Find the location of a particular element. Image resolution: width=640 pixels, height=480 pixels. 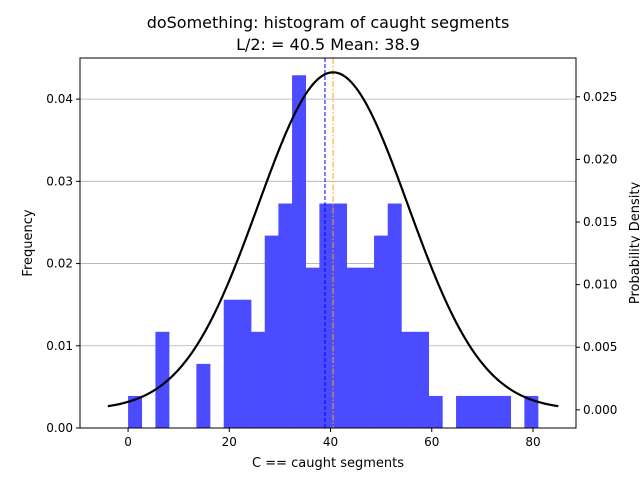

y-axis-label-left: Frequency is located at coordinates (28, 242).